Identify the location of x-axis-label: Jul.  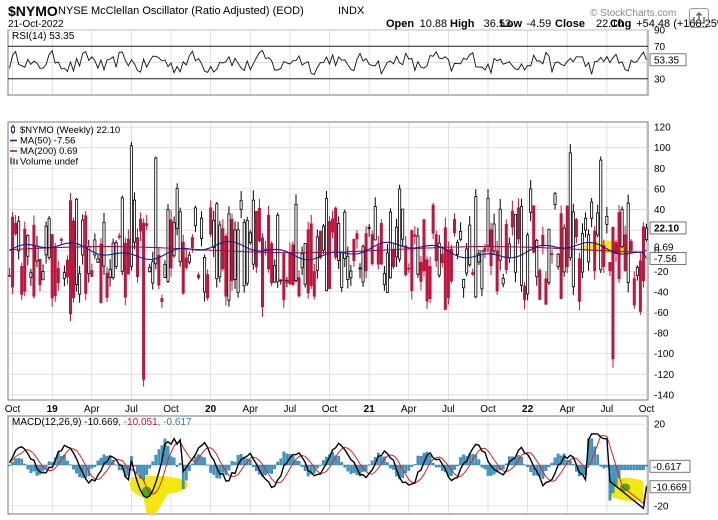
(448, 409).